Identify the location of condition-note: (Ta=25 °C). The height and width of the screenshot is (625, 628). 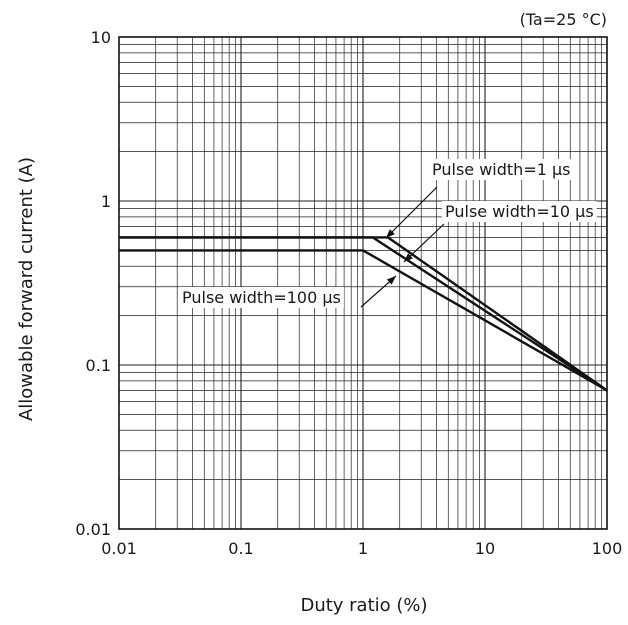
(563, 19).